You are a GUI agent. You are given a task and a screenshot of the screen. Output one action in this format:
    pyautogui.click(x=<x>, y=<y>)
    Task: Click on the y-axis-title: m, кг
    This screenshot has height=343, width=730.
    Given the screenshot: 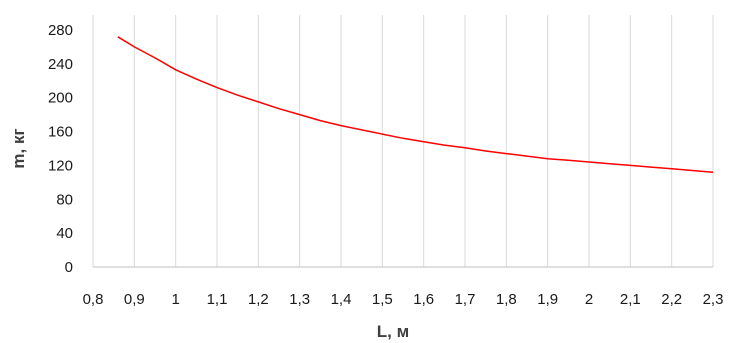 What is the action you would take?
    pyautogui.click(x=18, y=148)
    